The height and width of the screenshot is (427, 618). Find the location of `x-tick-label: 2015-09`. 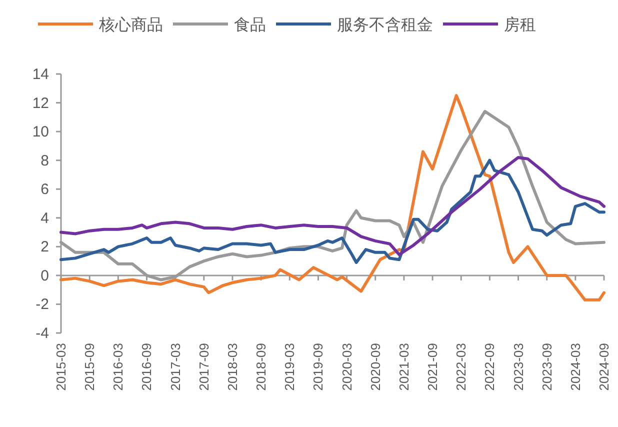

x-tick-label: 2015-09 is located at coordinates (90, 367).